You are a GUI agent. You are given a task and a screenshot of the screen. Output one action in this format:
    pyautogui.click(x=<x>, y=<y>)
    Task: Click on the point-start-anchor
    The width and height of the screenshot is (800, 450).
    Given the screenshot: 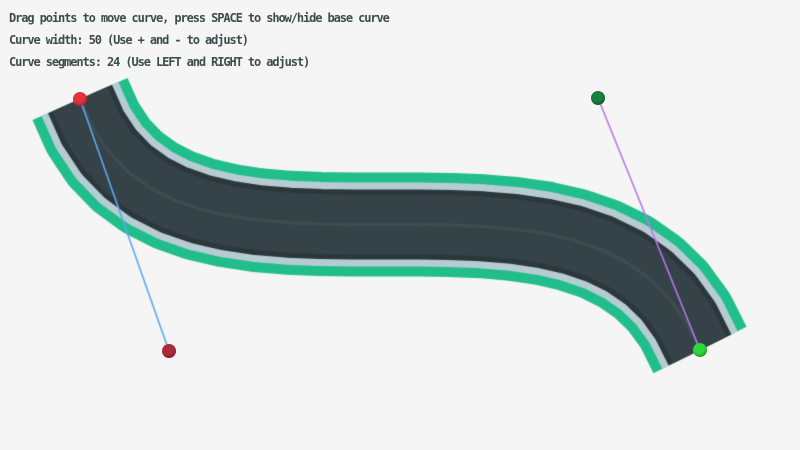 What is the action you would take?
    pyautogui.click(x=80, y=99)
    